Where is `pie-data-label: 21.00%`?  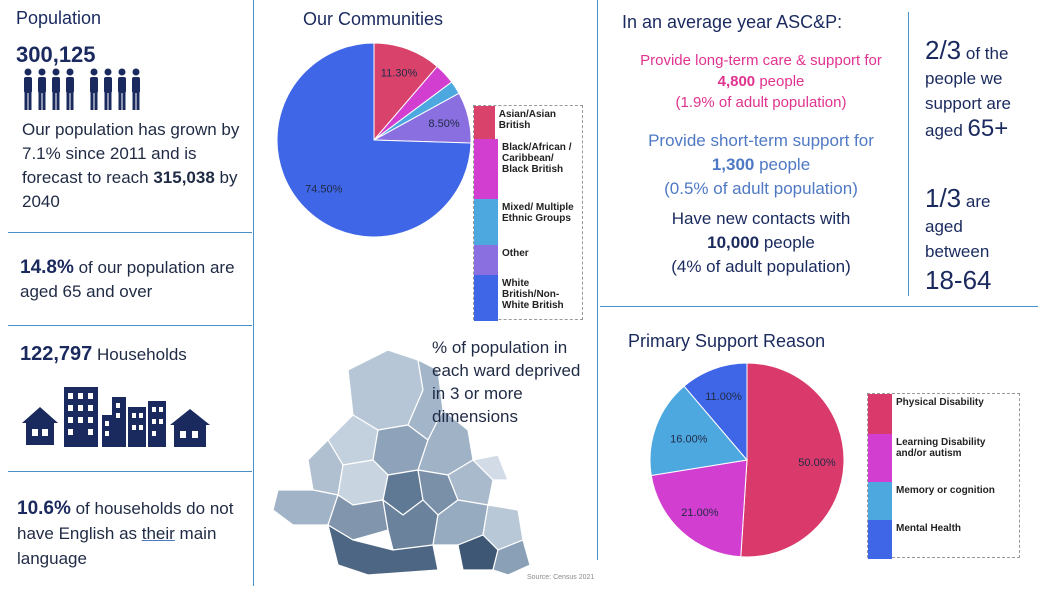 pie-data-label: 21.00% is located at coordinates (700, 513).